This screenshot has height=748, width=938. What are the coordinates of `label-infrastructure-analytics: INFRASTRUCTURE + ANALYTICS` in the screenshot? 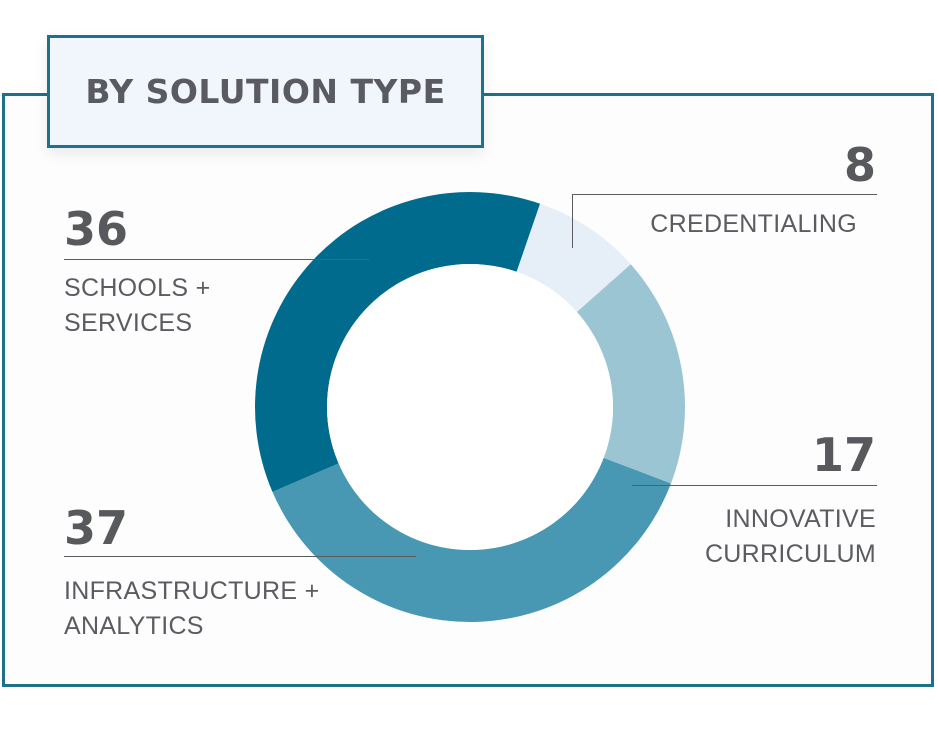 It's located at (192, 609).